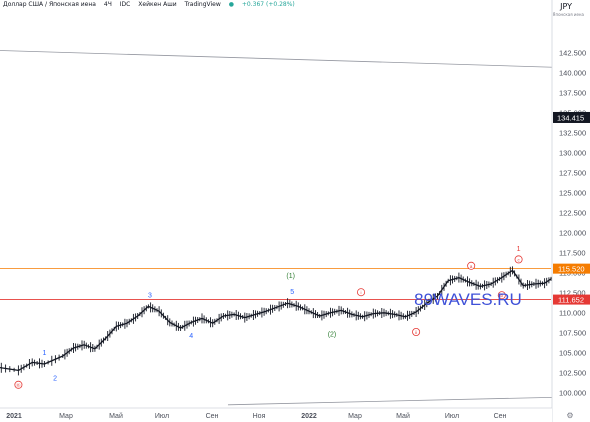 The height and width of the screenshot is (422, 590). What do you see at coordinates (572, 372) in the screenshot?
I see `price-tick-label: 102.500` at bounding box center [572, 372].